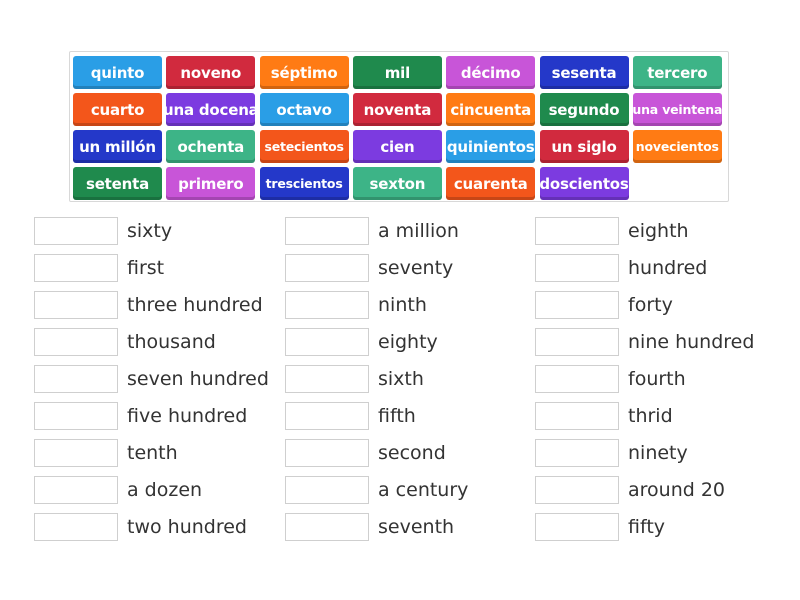 The image size is (800, 600). What do you see at coordinates (584, 109) in the screenshot?
I see `word-tile: segundo` at bounding box center [584, 109].